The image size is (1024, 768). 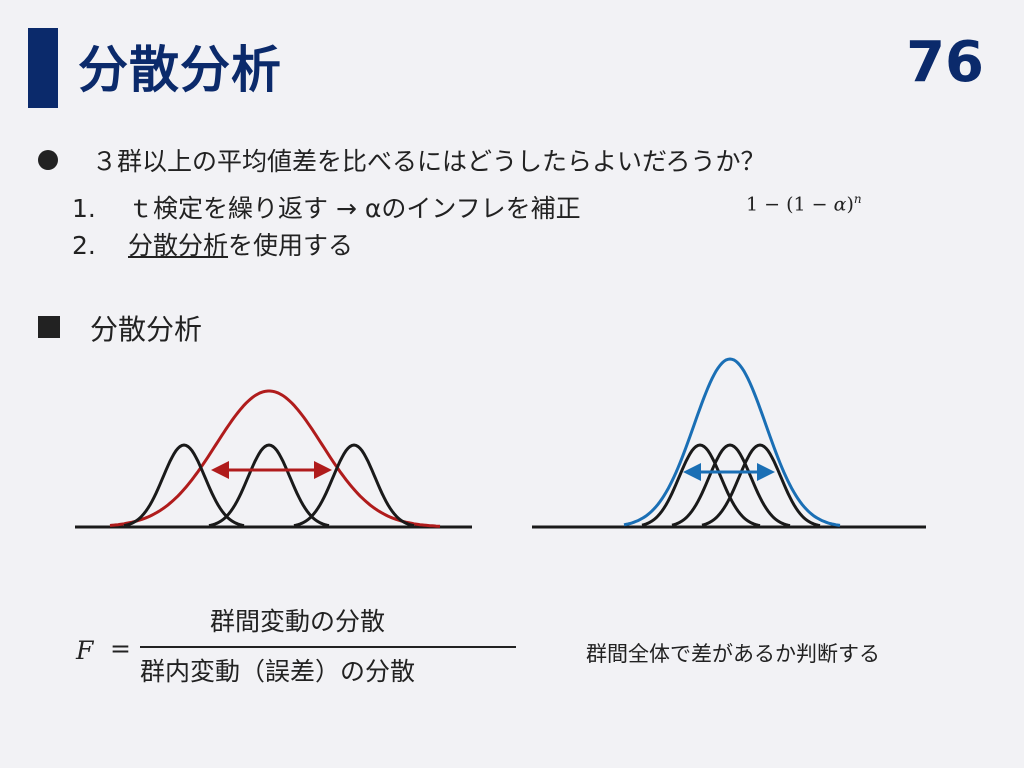 What do you see at coordinates (180, 70) in the screenshot?
I see `slide-title: 分散分析` at bounding box center [180, 70].